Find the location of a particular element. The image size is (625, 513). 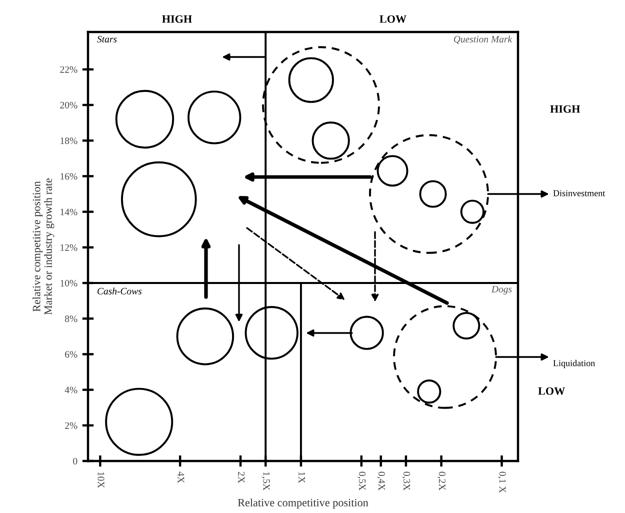

y-tick-label: 10% is located at coordinates (69, 283).